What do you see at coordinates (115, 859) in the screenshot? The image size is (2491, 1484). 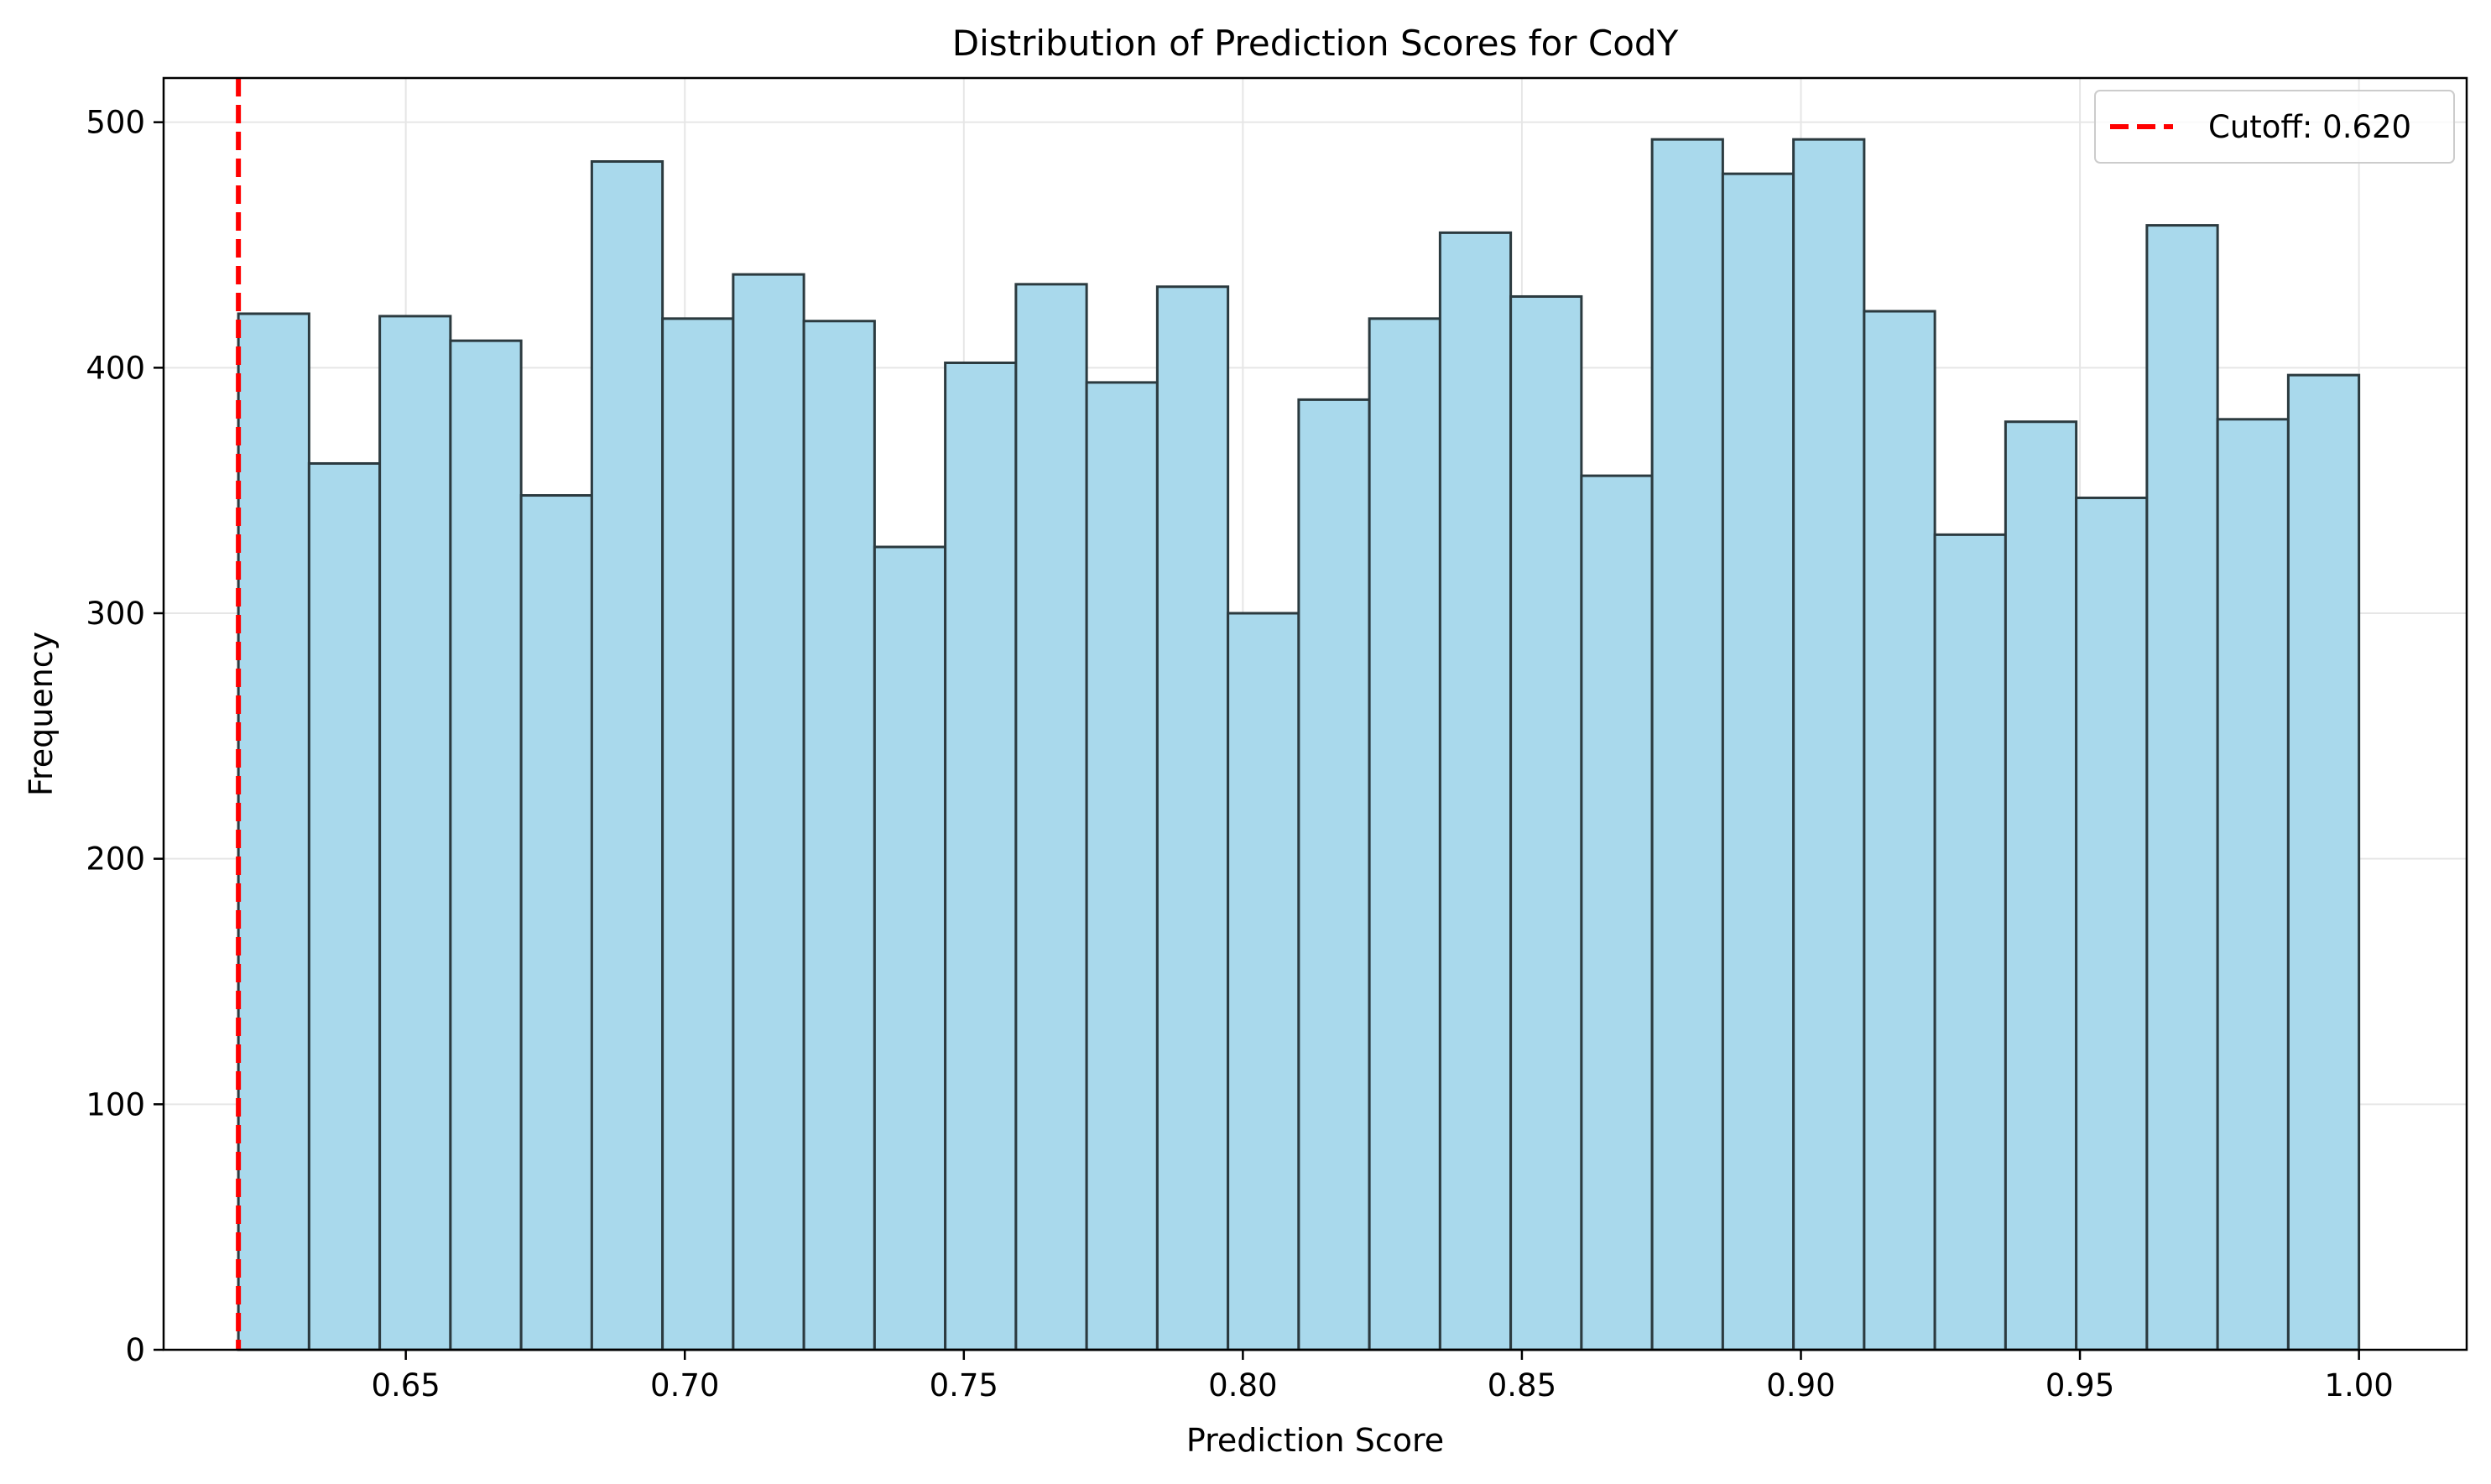 I see `y-tick-label: 200` at bounding box center [115, 859].